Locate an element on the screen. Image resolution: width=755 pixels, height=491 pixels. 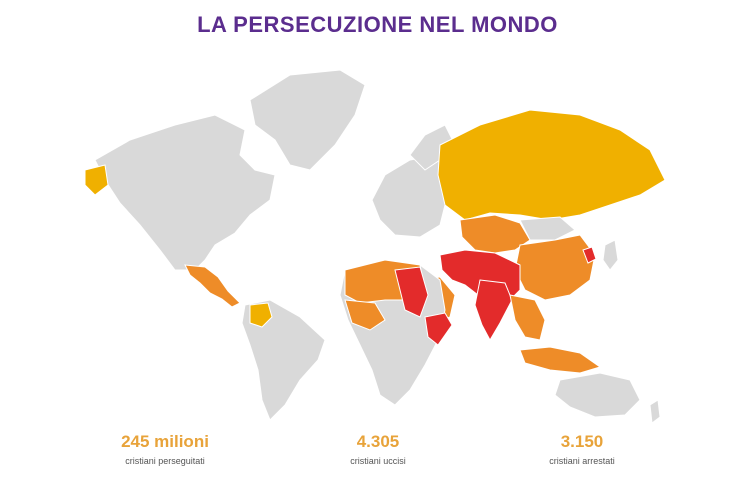
map-title: LA PERSECUZIONE NEL MONDO is located at coordinates (377, 24).